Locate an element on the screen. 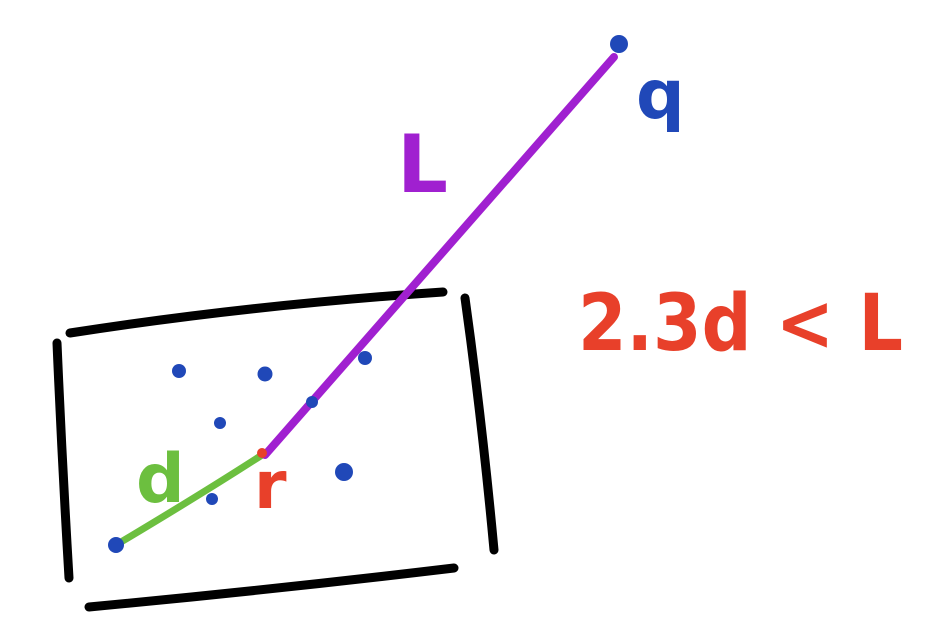 This screenshot has width=937, height=638. label-r: r is located at coordinates (270, 485).